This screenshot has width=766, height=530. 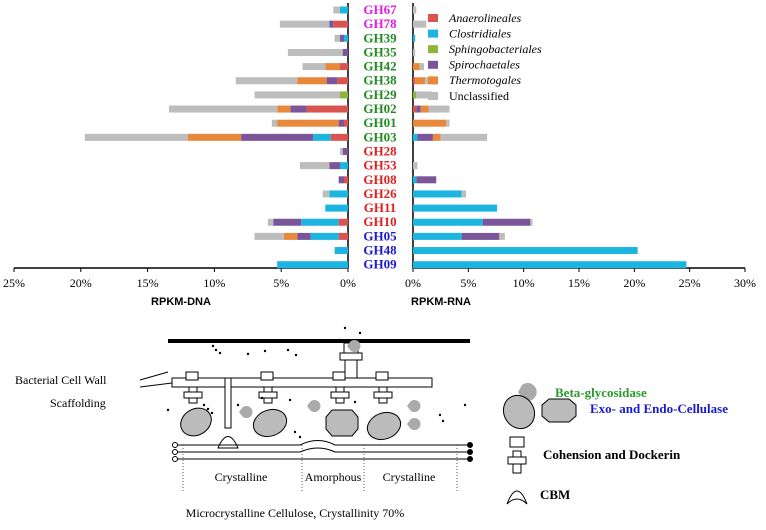 What do you see at coordinates (320, 468) in the screenshot?
I see `region-dividers` at bounding box center [320, 468].